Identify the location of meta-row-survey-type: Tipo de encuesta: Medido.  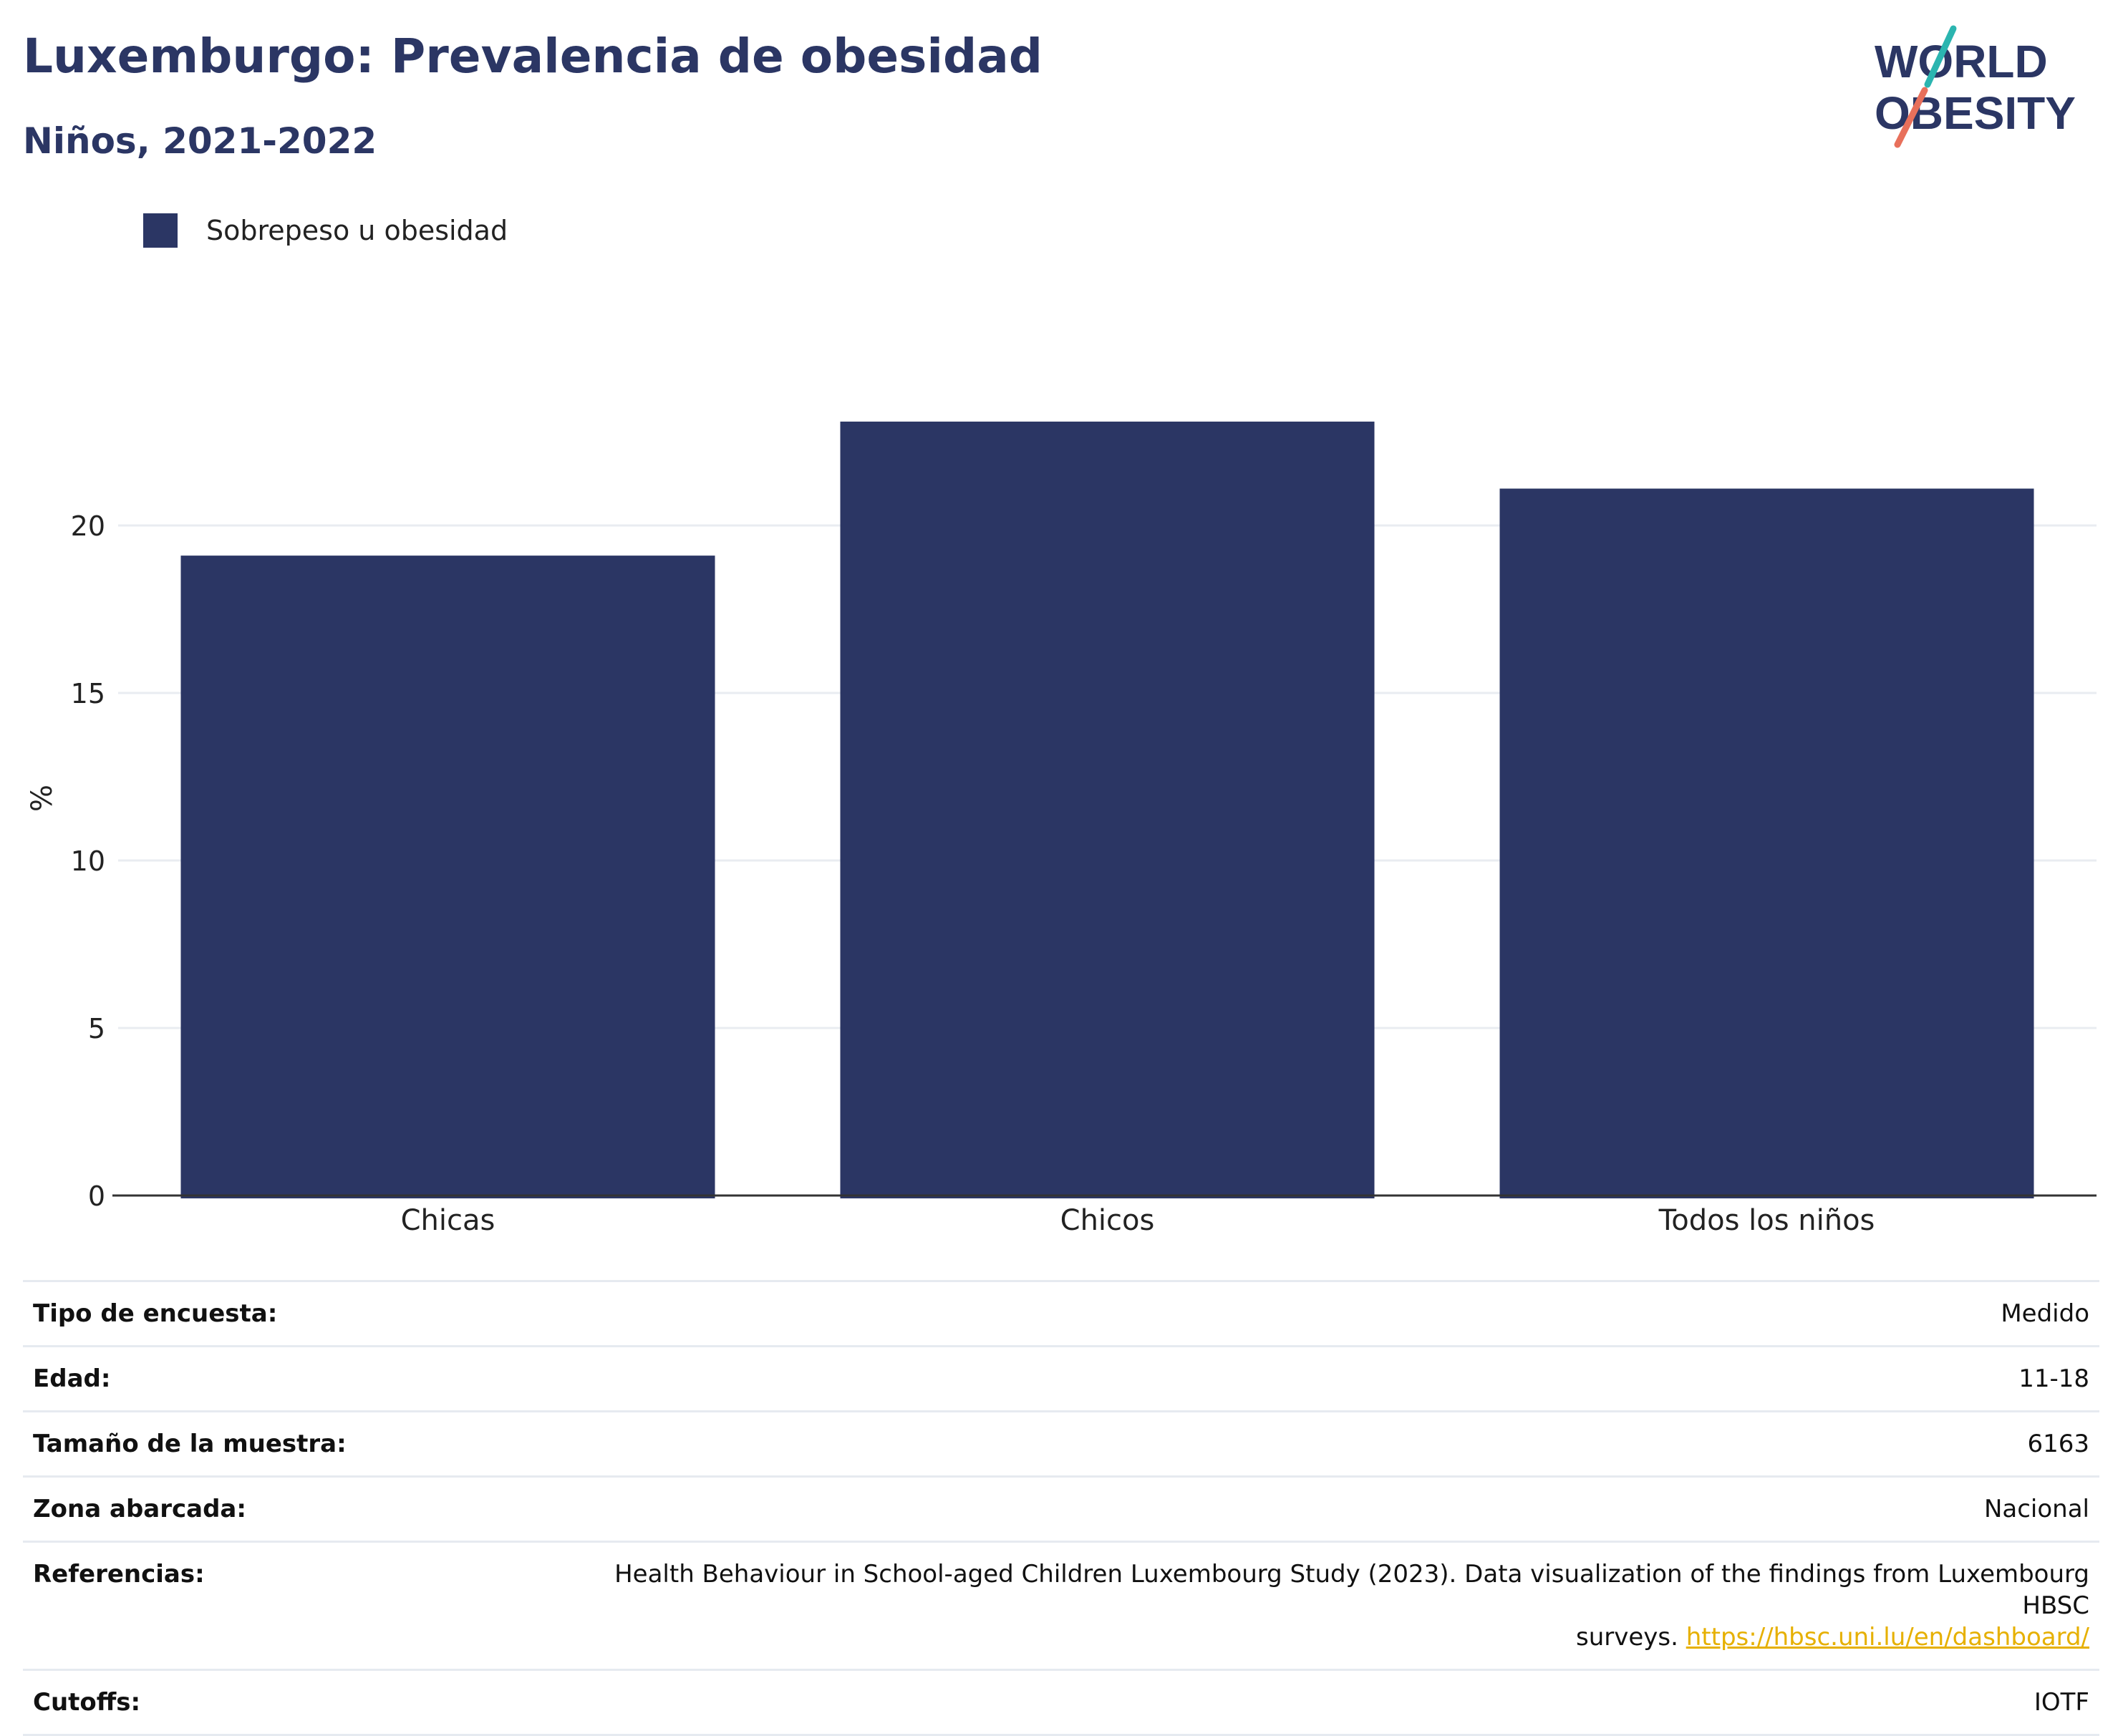
(1061, 1314).